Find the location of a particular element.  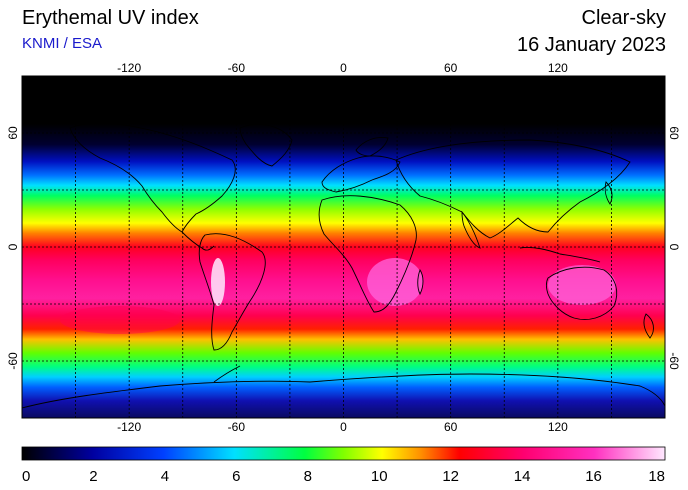

lon-tick-label-bottom: 120 is located at coordinates (558, 427).